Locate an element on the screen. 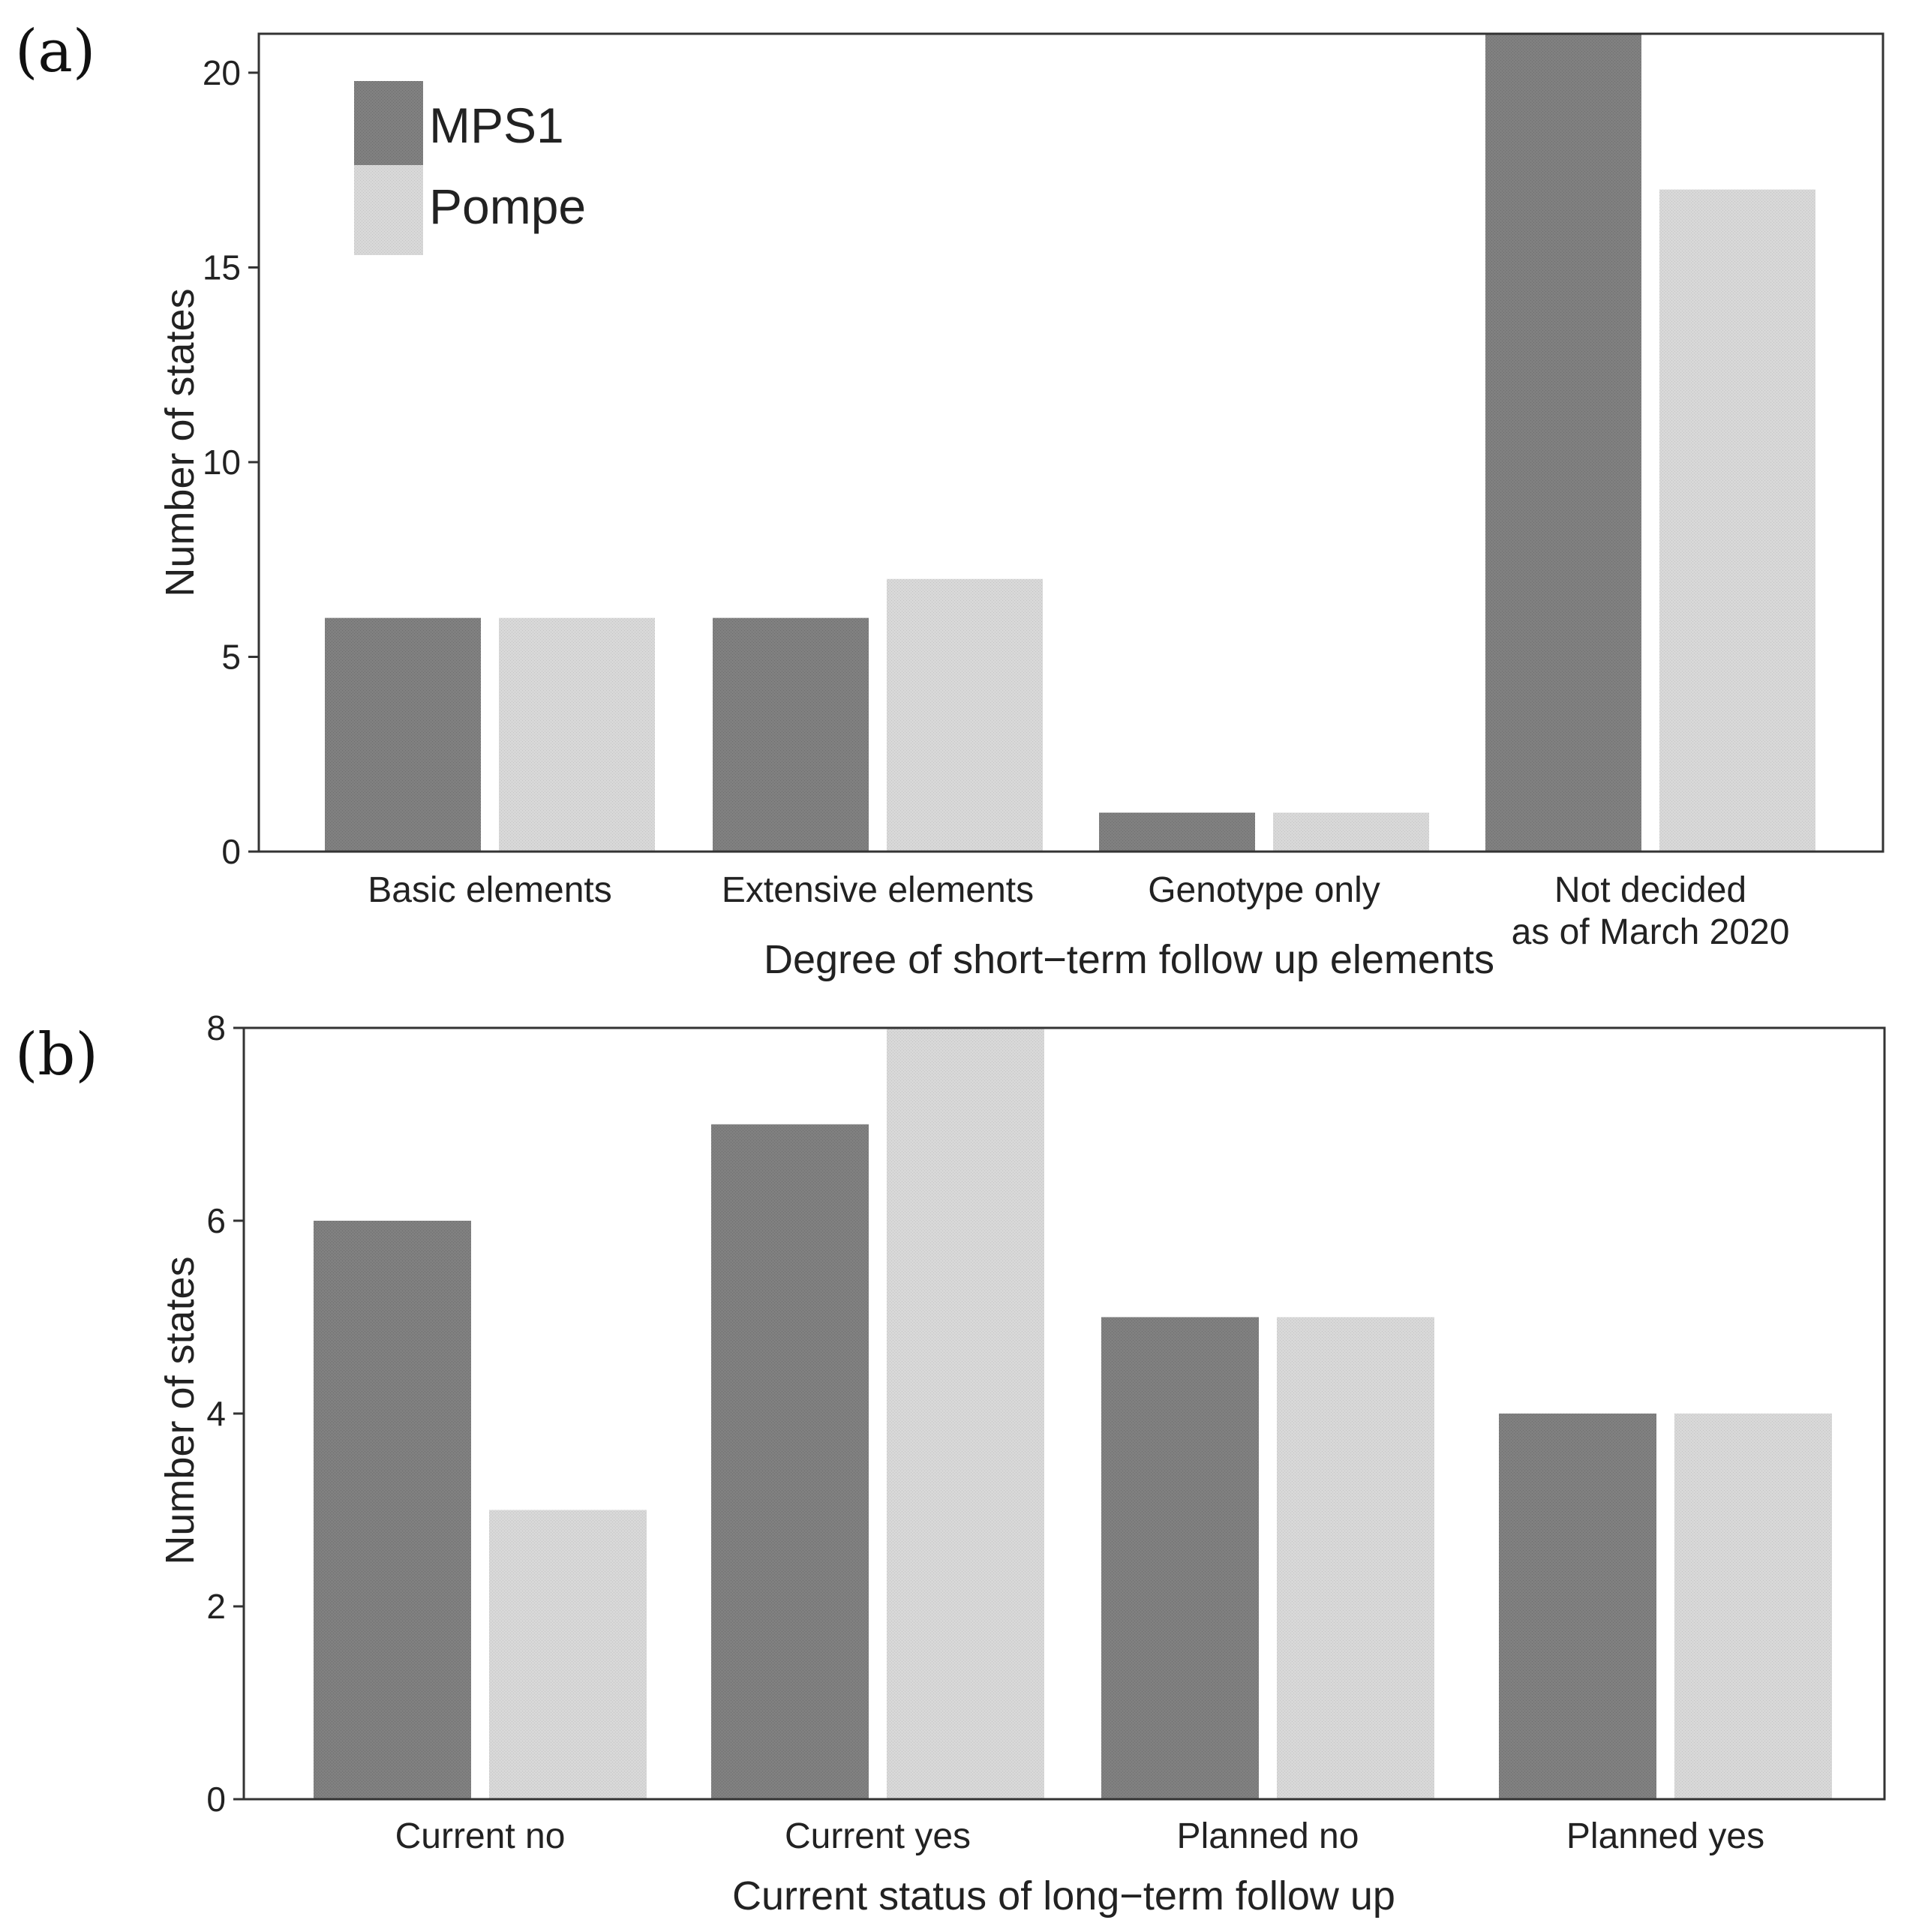 The image size is (1907, 1932). panel-b-y-ticks: 0 2 4 6 8 is located at coordinates (225, 1414).